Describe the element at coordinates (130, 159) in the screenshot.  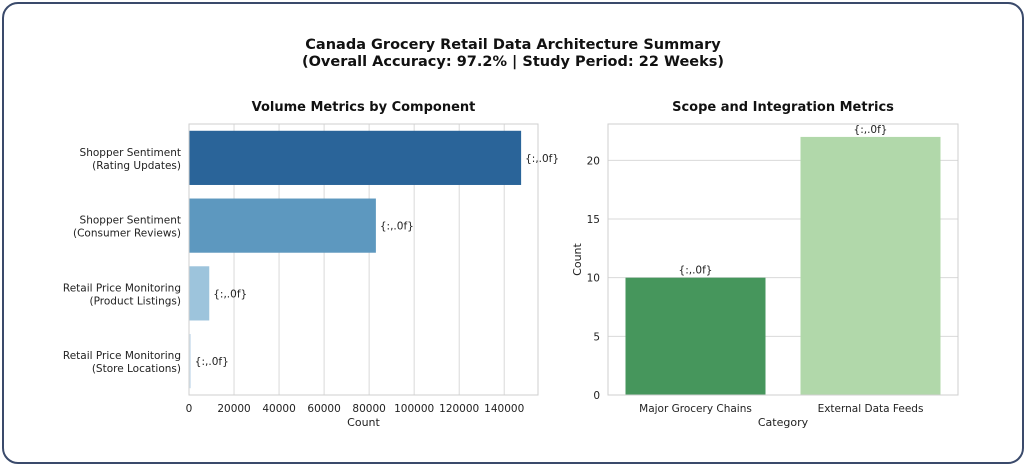
I see `chart1-category-label: Shopper Sentiment (Rating Updates)` at that location.